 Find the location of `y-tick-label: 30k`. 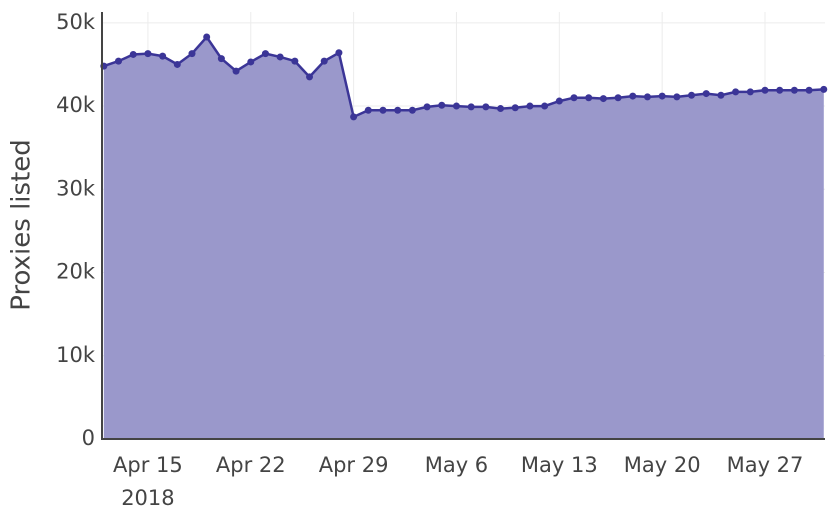

y-tick-label: 30k is located at coordinates (76, 188).